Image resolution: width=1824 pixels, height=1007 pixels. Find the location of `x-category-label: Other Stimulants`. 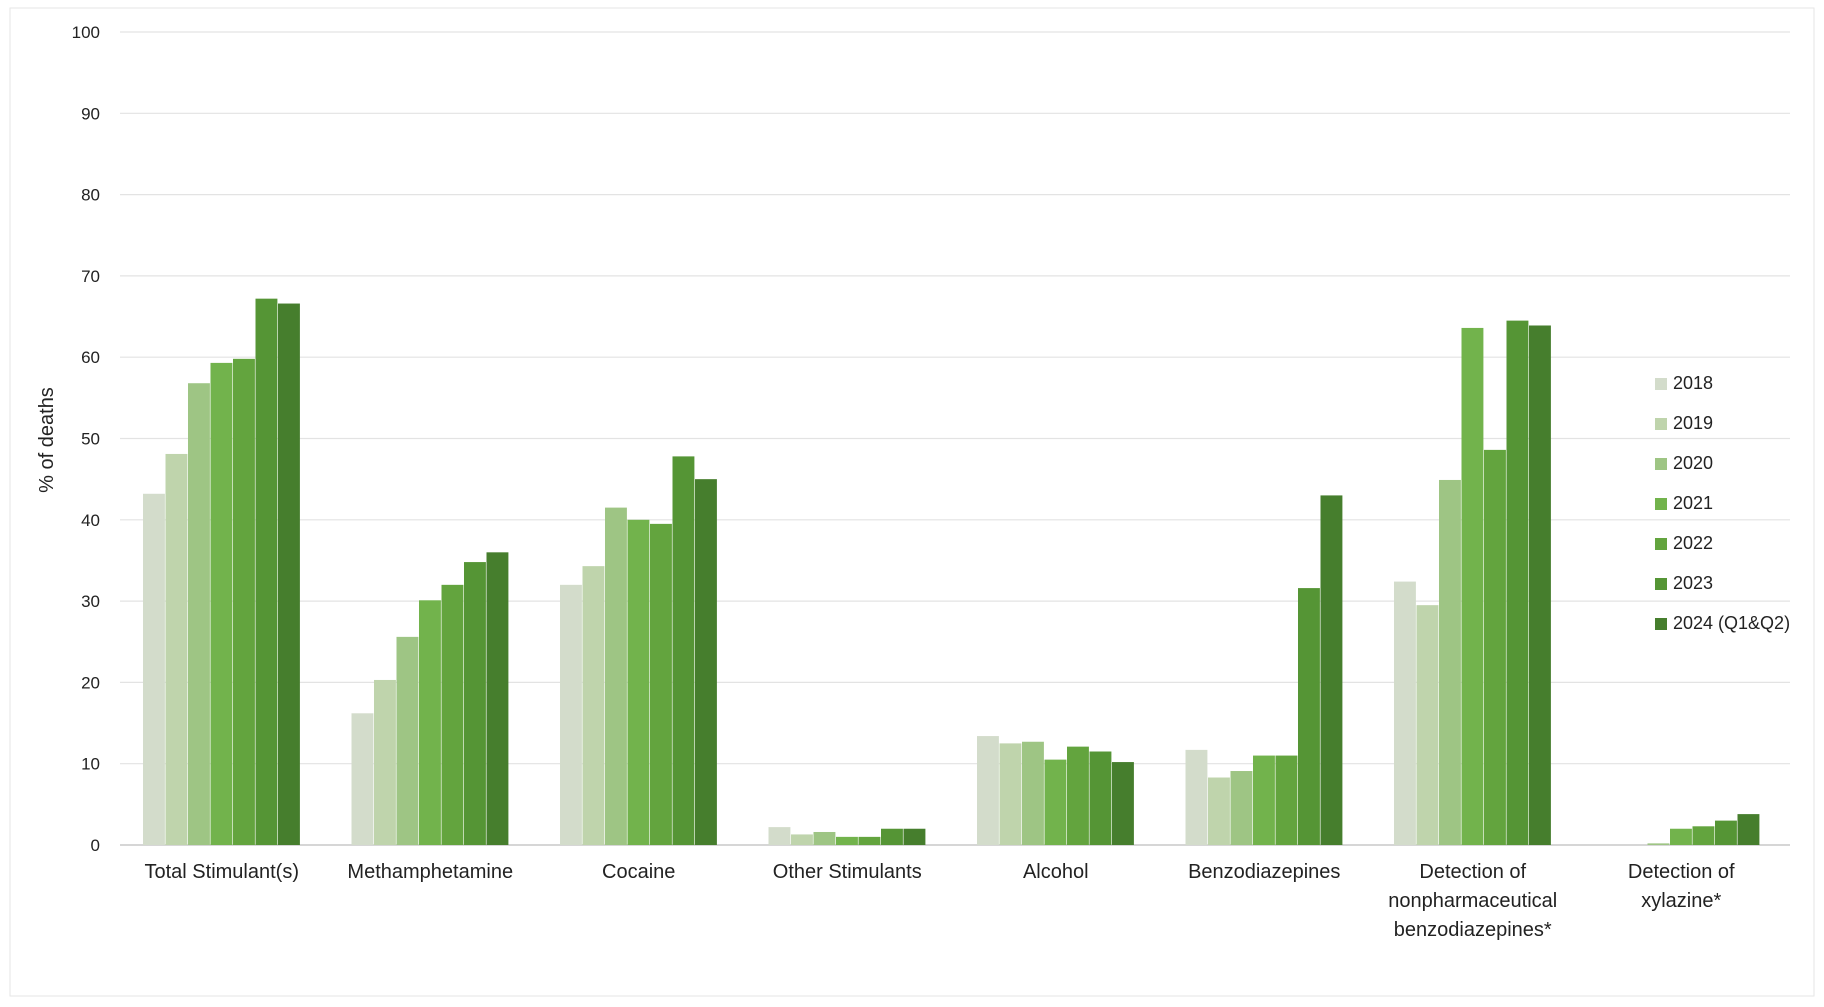

x-category-label: Other Stimulants is located at coordinates (847, 872).